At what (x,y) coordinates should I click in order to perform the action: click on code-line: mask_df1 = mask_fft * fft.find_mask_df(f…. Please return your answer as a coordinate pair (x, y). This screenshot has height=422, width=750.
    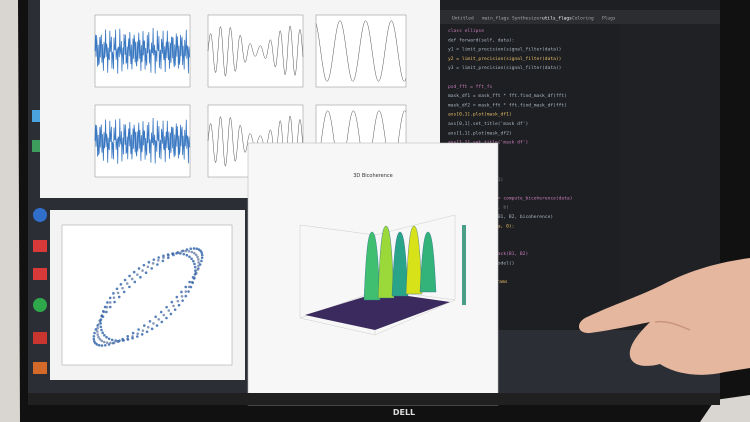
    Looking at the image, I should click on (507, 96).